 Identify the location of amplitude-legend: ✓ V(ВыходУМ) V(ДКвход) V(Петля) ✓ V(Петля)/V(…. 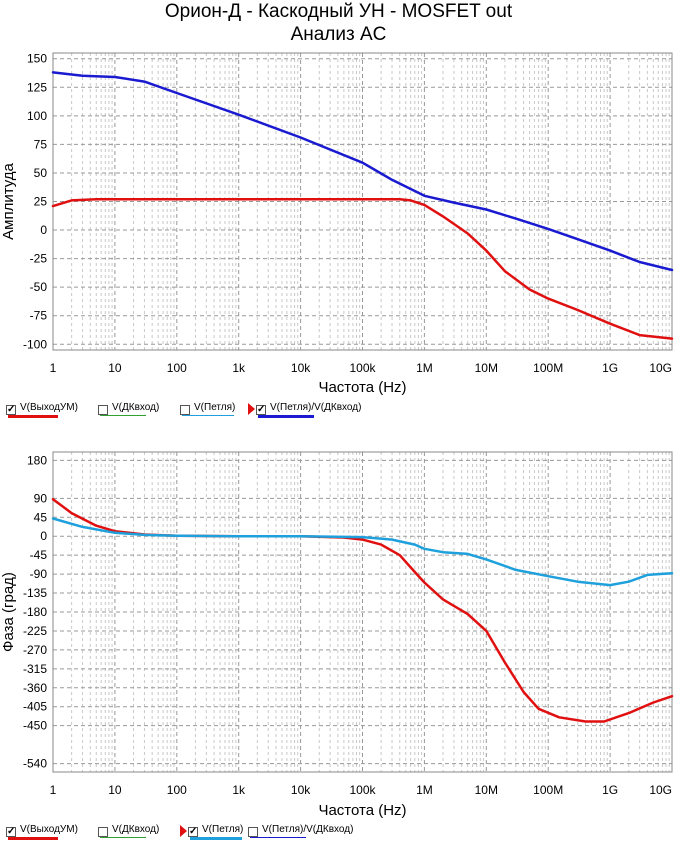
(338, 411).